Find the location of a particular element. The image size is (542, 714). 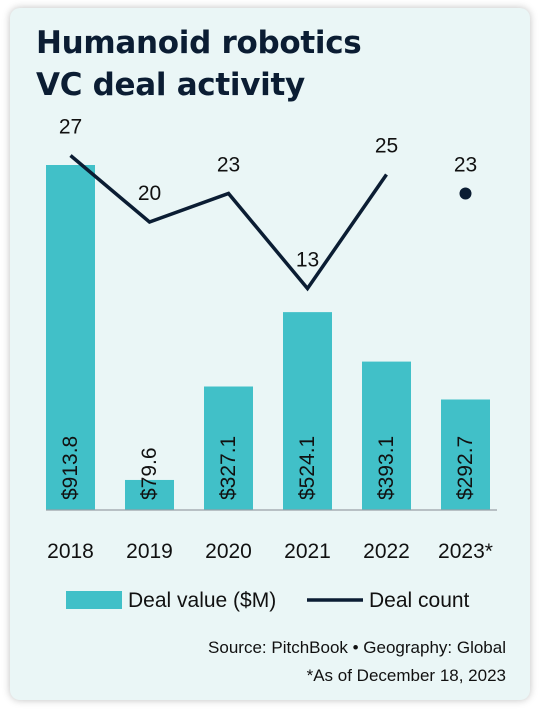

deal-count-point-2023* is located at coordinates (465, 193).